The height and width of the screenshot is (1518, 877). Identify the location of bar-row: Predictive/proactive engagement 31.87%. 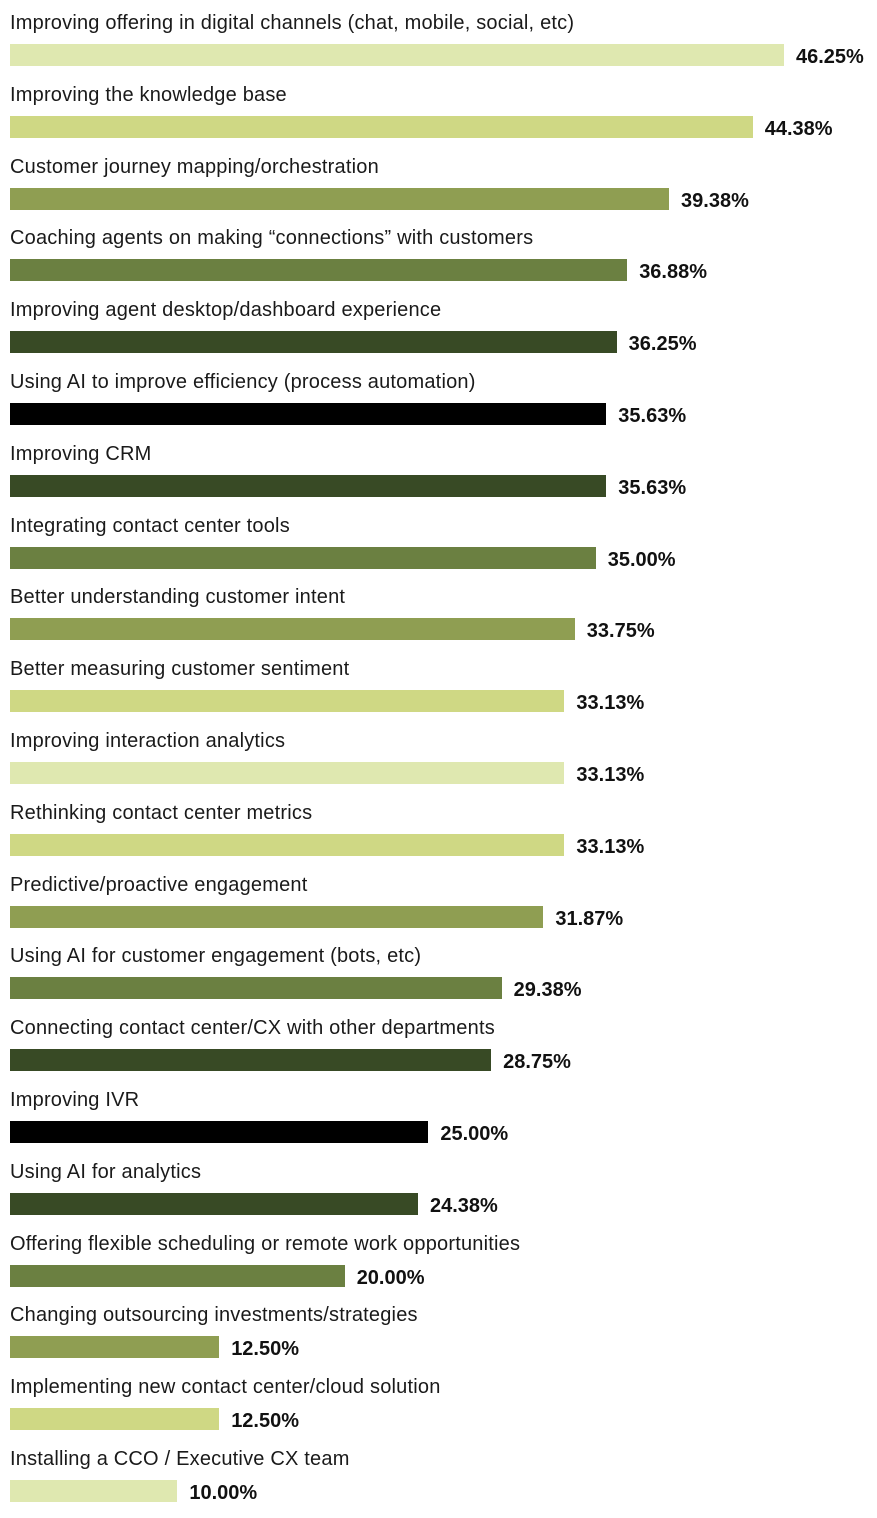
(438, 908).